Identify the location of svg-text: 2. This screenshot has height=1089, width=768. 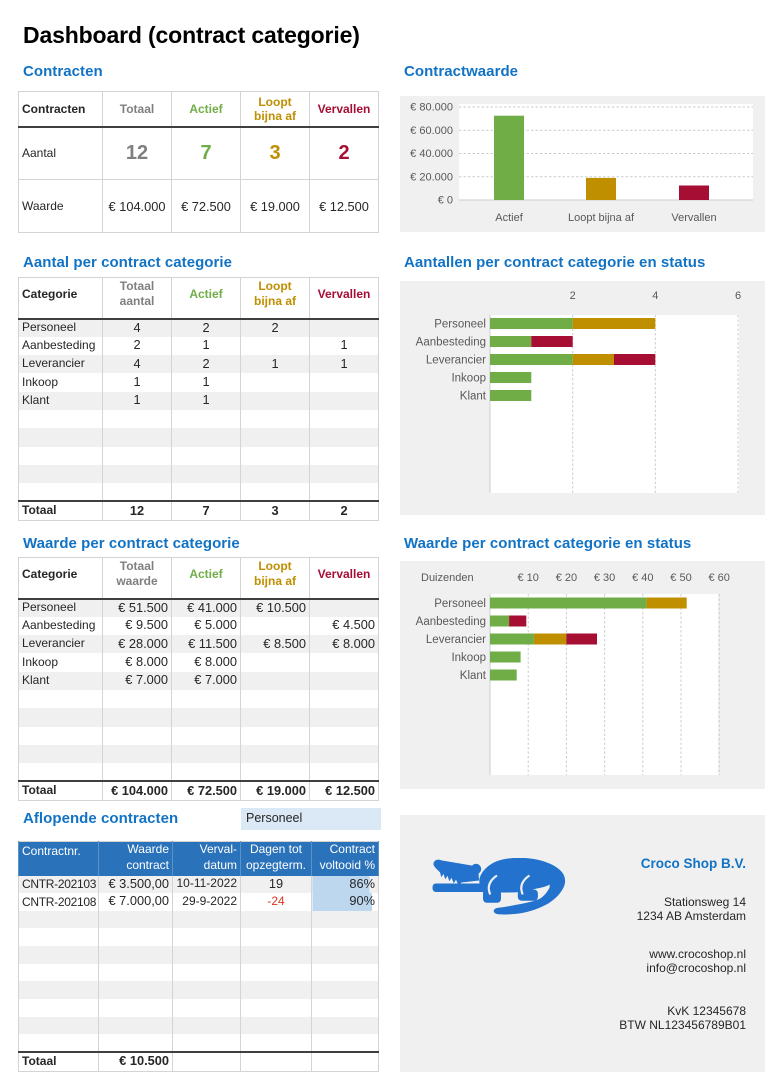
(573, 296).